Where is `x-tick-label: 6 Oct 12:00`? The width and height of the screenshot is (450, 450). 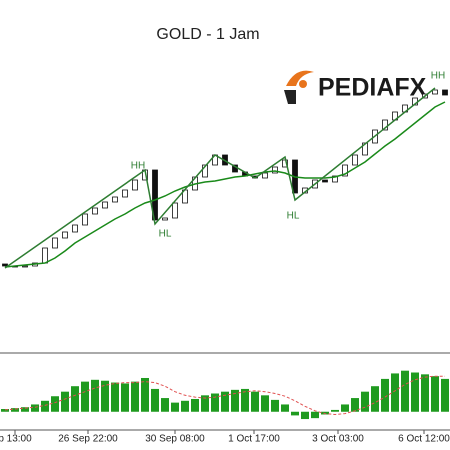 x-tick-label: 6 Oct 12:00 is located at coordinates (424, 439).